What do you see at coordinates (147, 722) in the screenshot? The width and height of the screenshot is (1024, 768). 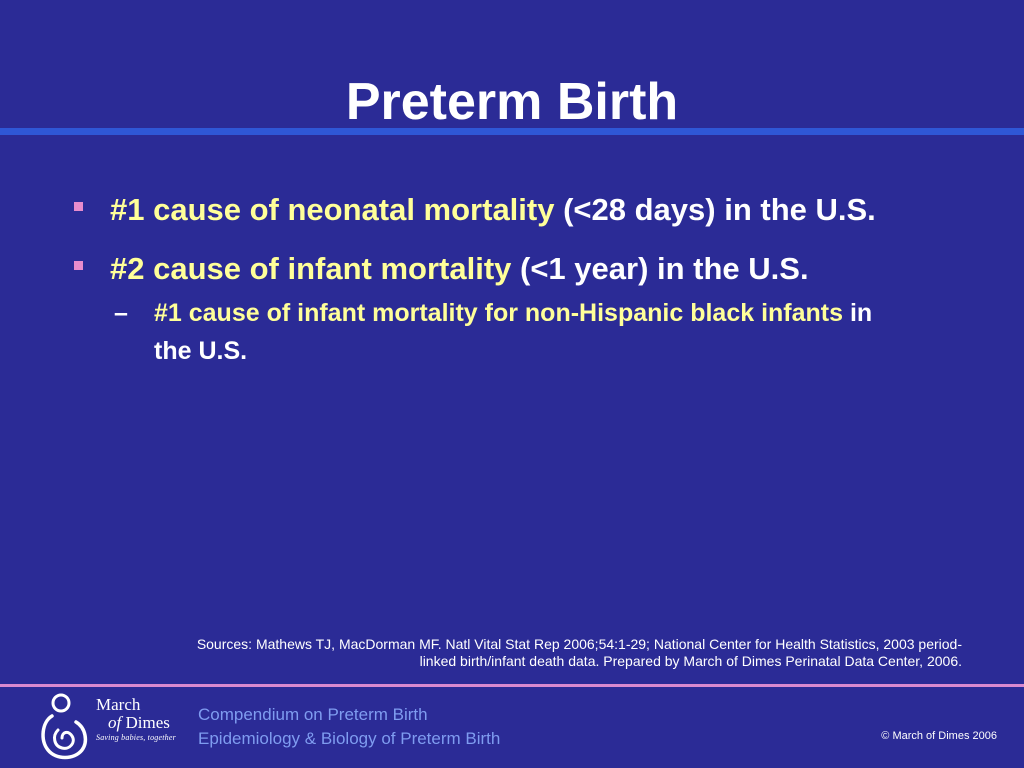 I see `logo-dimes: Dimes` at bounding box center [147, 722].